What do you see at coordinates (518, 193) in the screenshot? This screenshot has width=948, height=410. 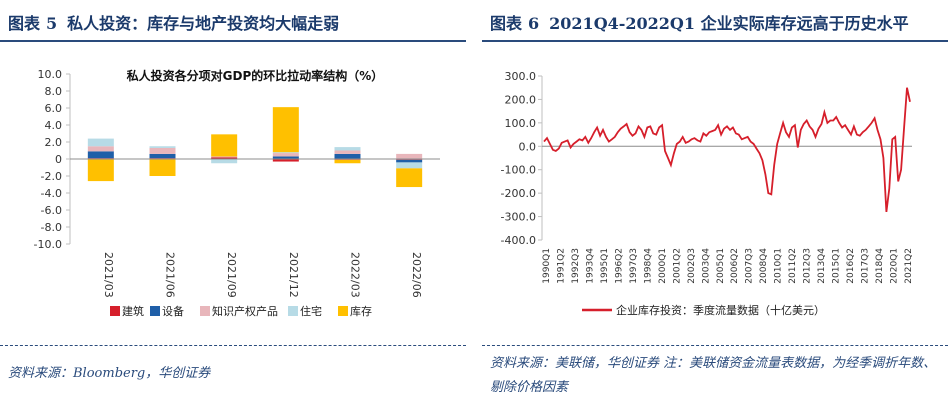 I see `y-tick-label: -200.0` at bounding box center [518, 193].